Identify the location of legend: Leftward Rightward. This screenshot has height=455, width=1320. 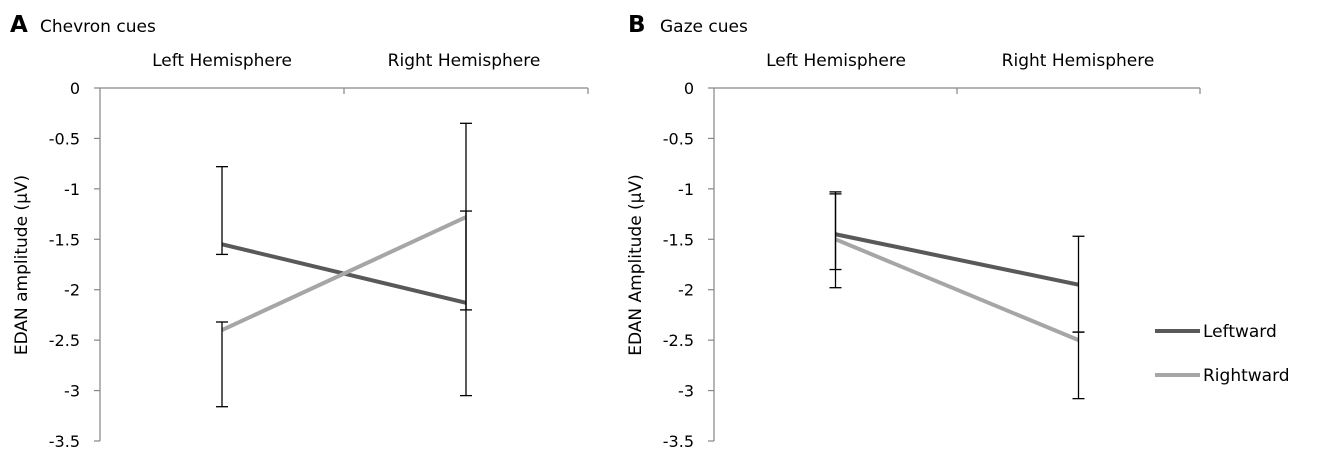
(1222, 354).